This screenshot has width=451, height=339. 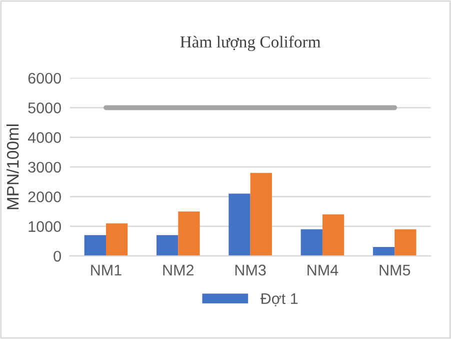 What do you see at coordinates (323, 270) in the screenshot?
I see `x-tick-label: NM4` at bounding box center [323, 270].